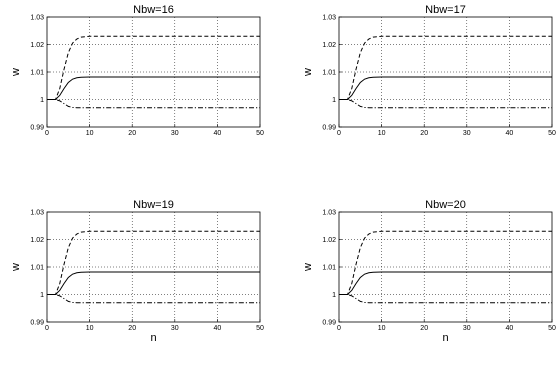 This screenshot has width=558, height=378. I want to click on chart-title: Nbw=20, so click(445, 205).